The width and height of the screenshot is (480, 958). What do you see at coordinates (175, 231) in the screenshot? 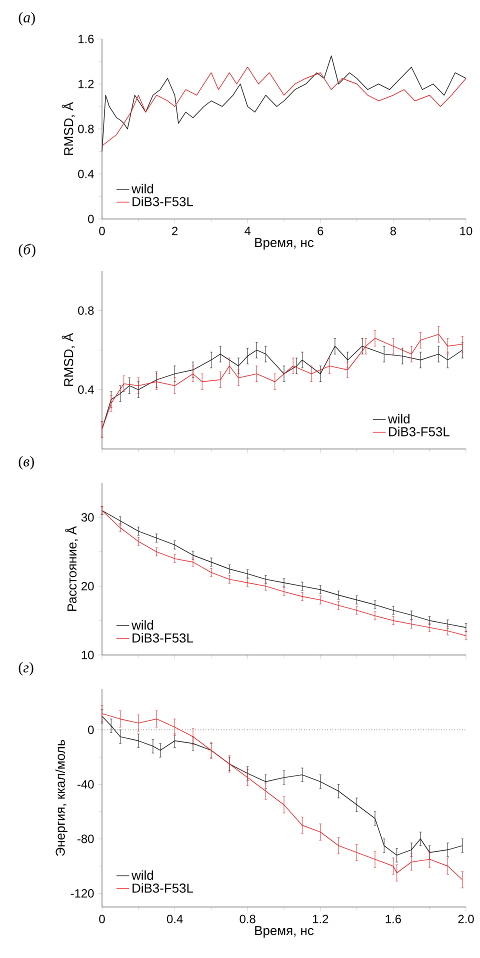
I see `x-tick-label: 2` at bounding box center [175, 231].